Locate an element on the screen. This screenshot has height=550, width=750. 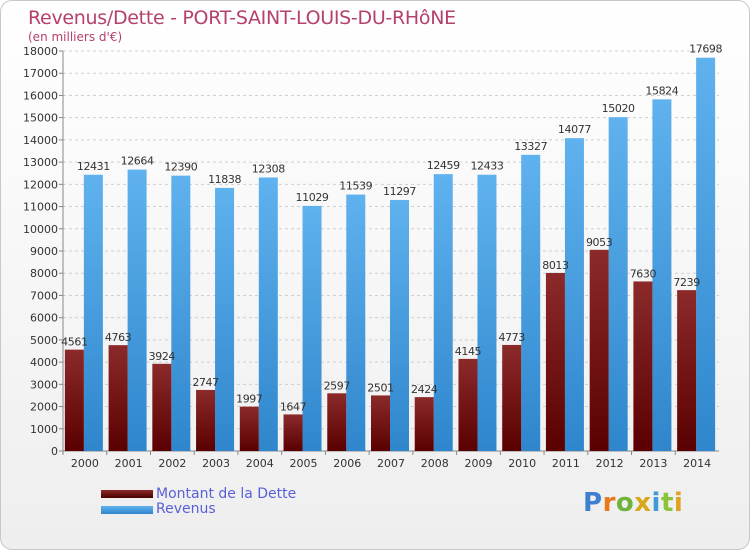
y-tick-label: 3000 is located at coordinates (44, 384).